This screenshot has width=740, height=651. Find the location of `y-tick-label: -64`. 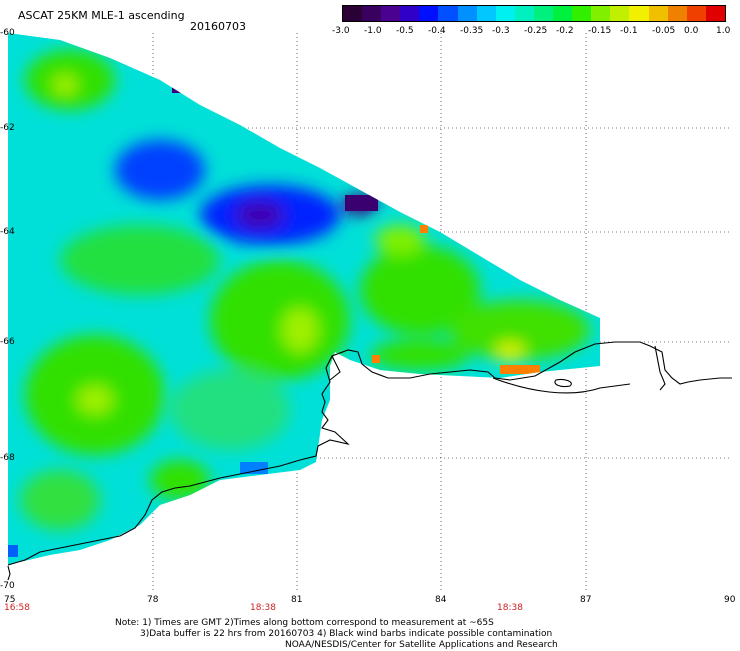

y-tick-label: -64 is located at coordinates (7, 232).